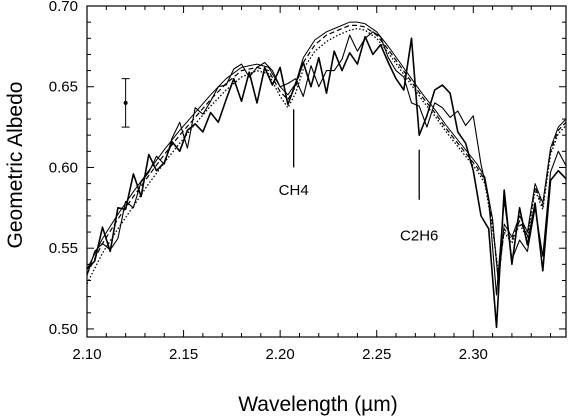  What do you see at coordinates (63, 7) in the screenshot?
I see `y-tick-label: 0.70` at bounding box center [63, 7].